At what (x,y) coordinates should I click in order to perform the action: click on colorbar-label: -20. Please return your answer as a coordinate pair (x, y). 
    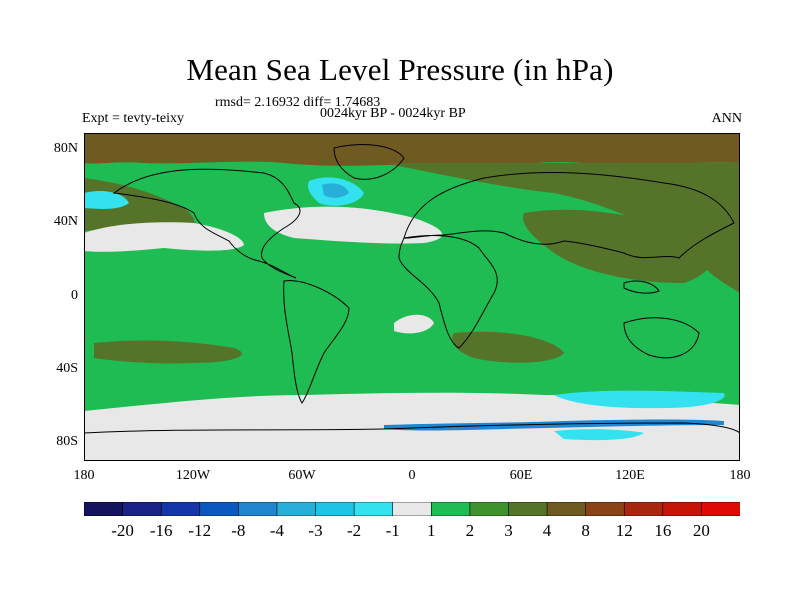
    Looking at the image, I should click on (122, 530).